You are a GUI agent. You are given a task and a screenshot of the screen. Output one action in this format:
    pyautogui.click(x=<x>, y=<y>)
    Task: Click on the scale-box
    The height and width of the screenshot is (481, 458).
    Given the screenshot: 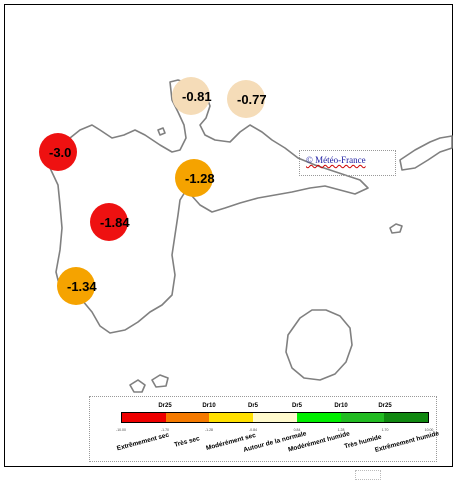 What is the action you would take?
    pyautogui.click(x=368, y=475)
    